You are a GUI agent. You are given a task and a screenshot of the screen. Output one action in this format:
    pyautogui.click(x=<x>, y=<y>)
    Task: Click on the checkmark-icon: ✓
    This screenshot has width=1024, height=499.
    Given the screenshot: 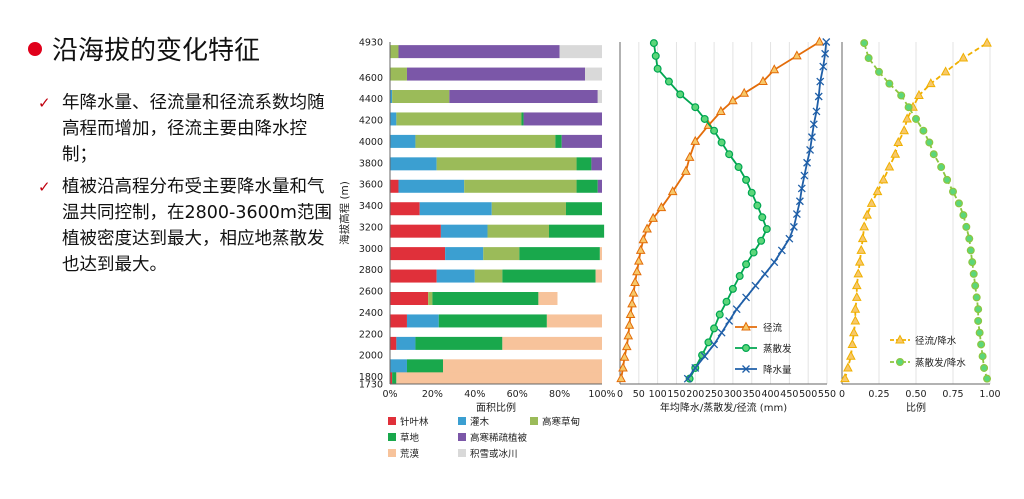 What is the action you would take?
    pyautogui.click(x=44, y=103)
    